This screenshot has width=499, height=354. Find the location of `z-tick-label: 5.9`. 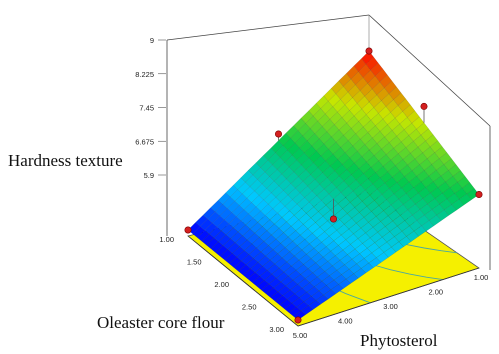

z-tick-label: 5.9 is located at coordinates (149, 175).